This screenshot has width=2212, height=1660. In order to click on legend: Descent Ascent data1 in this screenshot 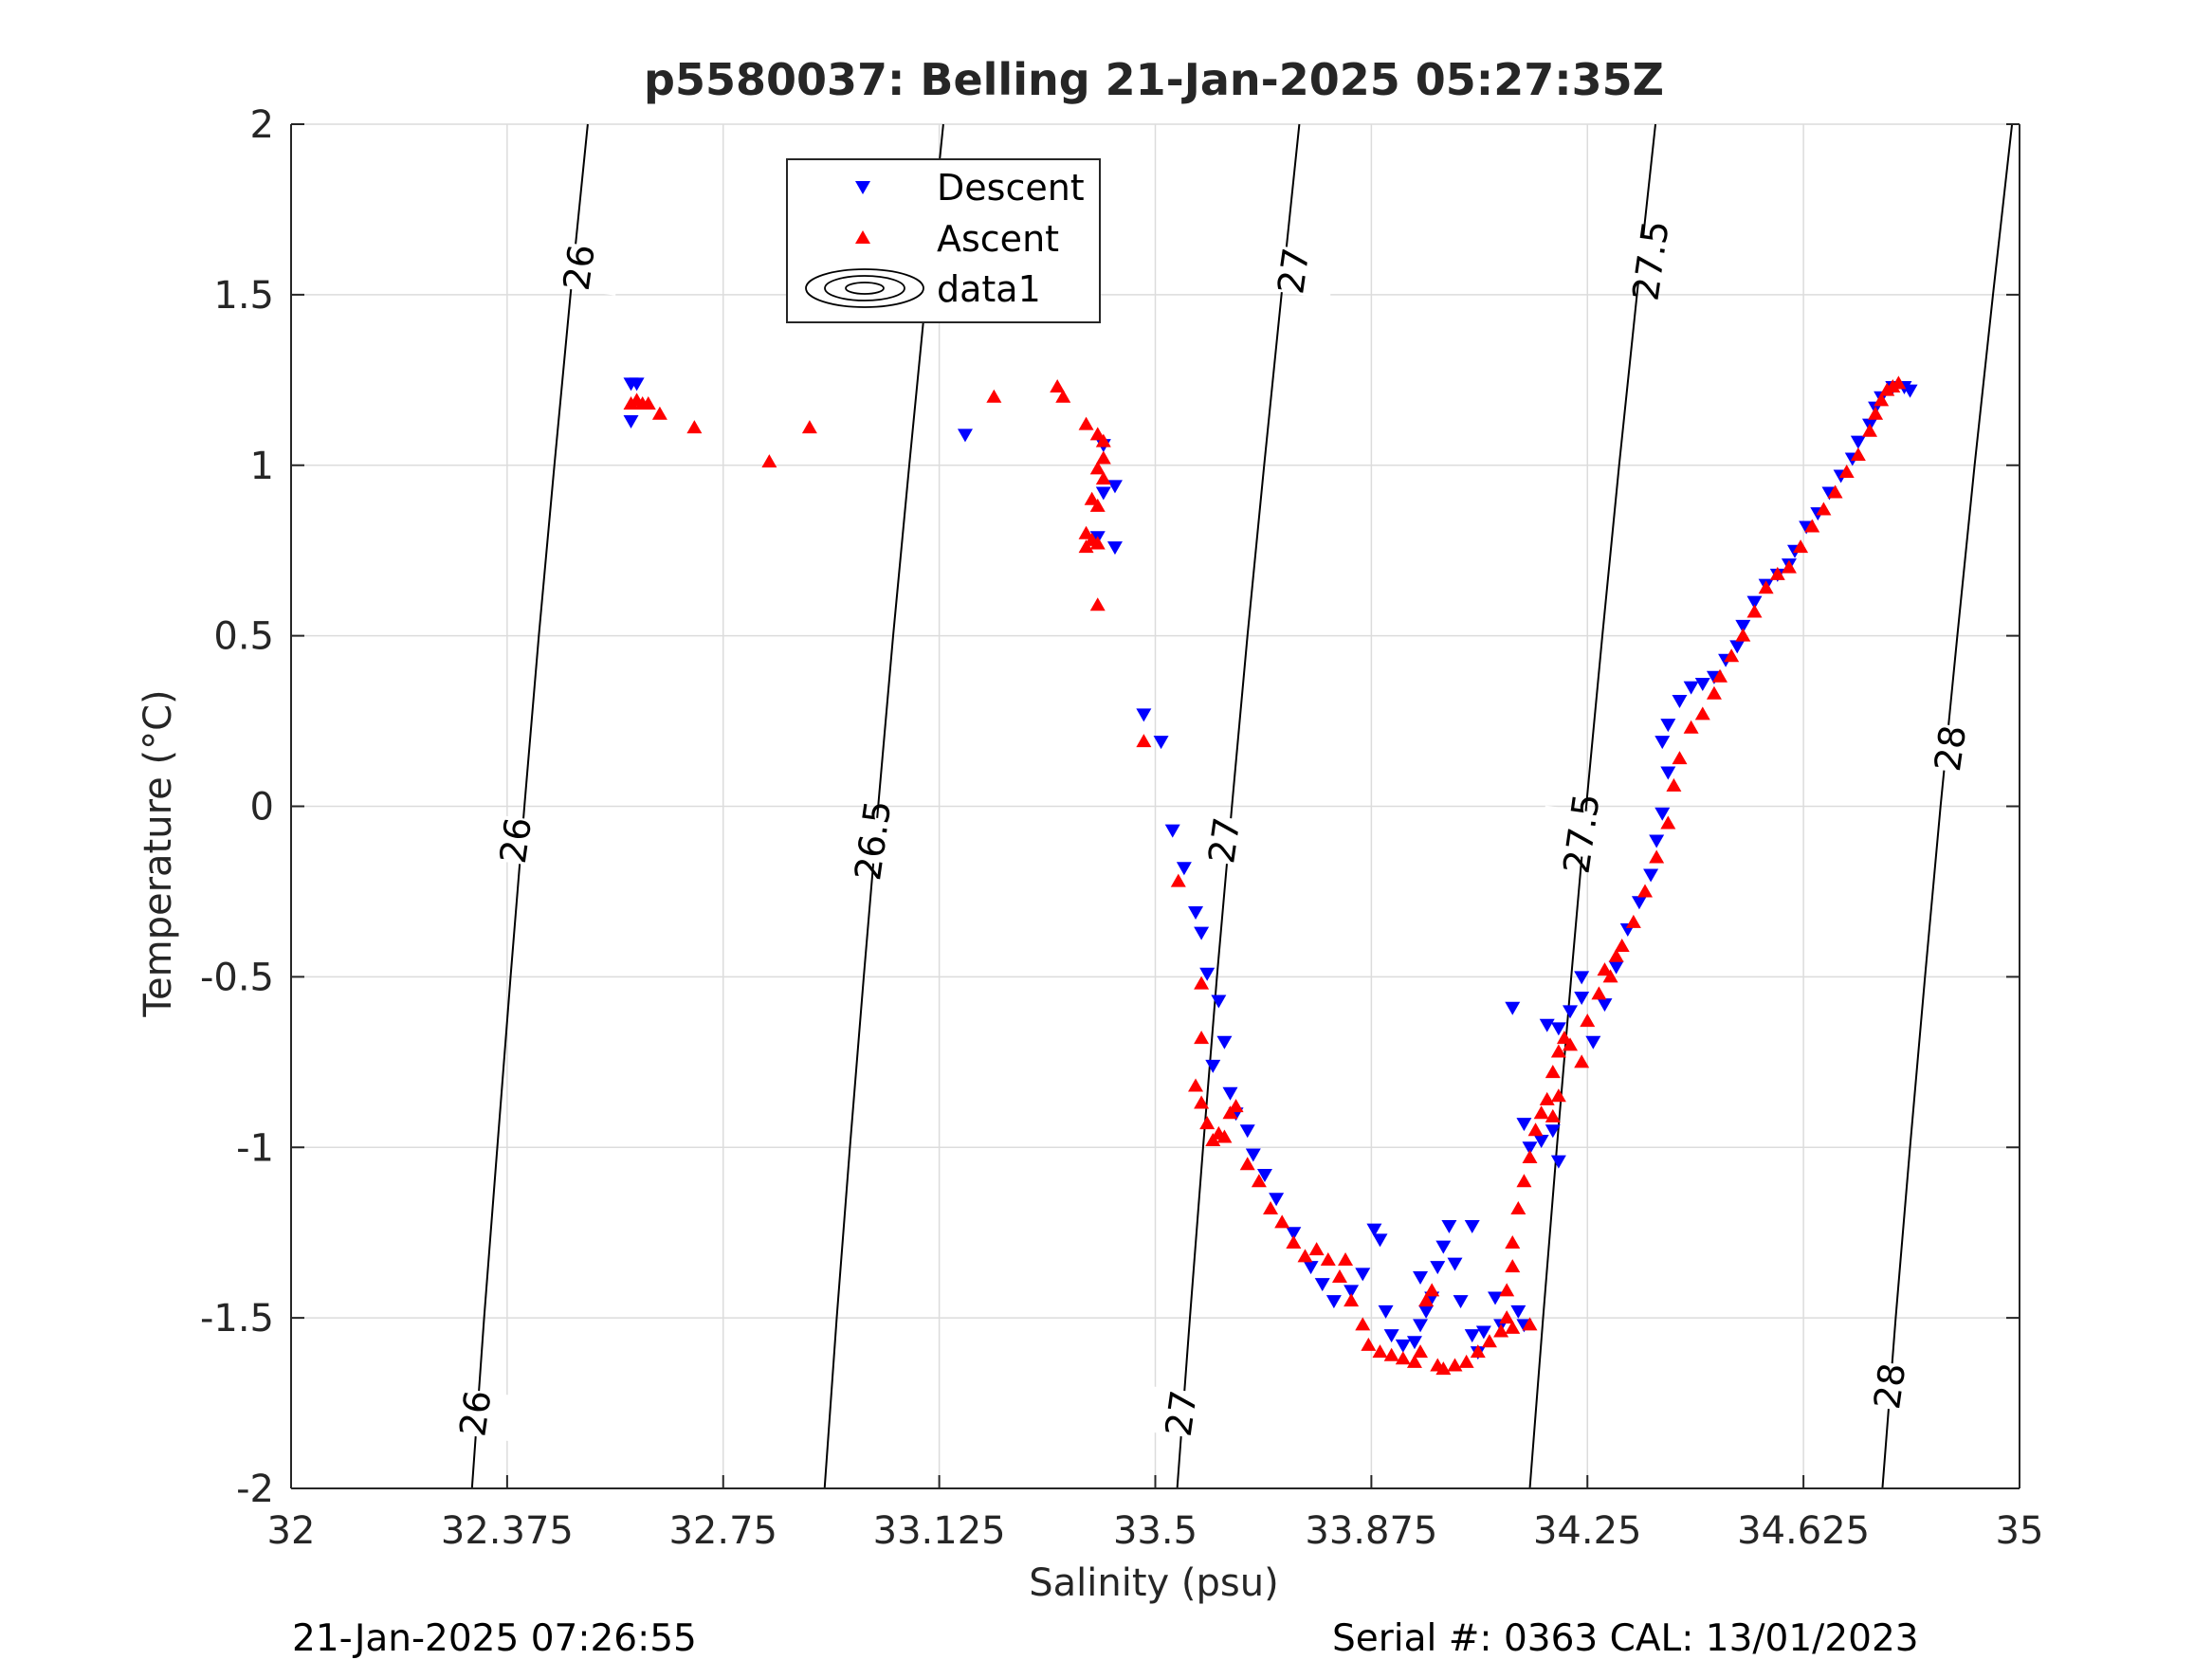, I will do `click(943, 240)`.